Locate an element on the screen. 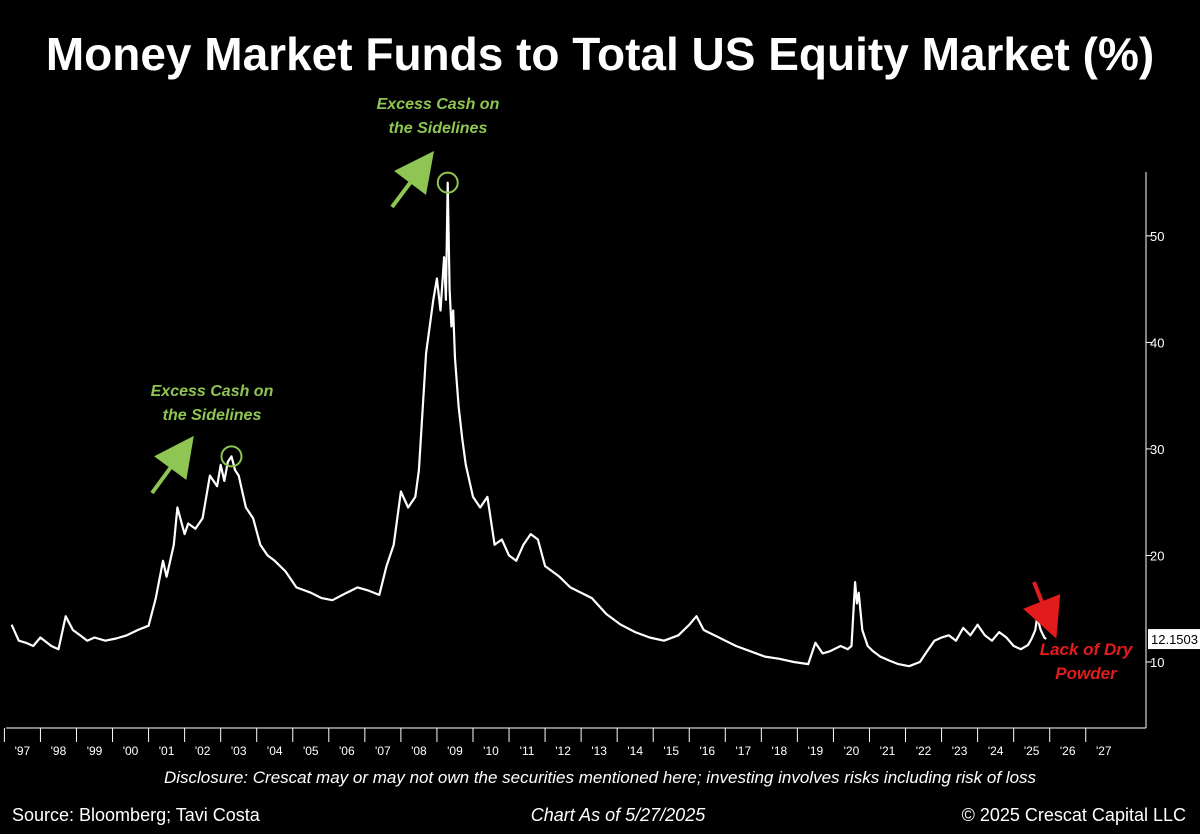  copyright-text: © 2025 Crescat Capital LLC is located at coordinates (1073, 815).